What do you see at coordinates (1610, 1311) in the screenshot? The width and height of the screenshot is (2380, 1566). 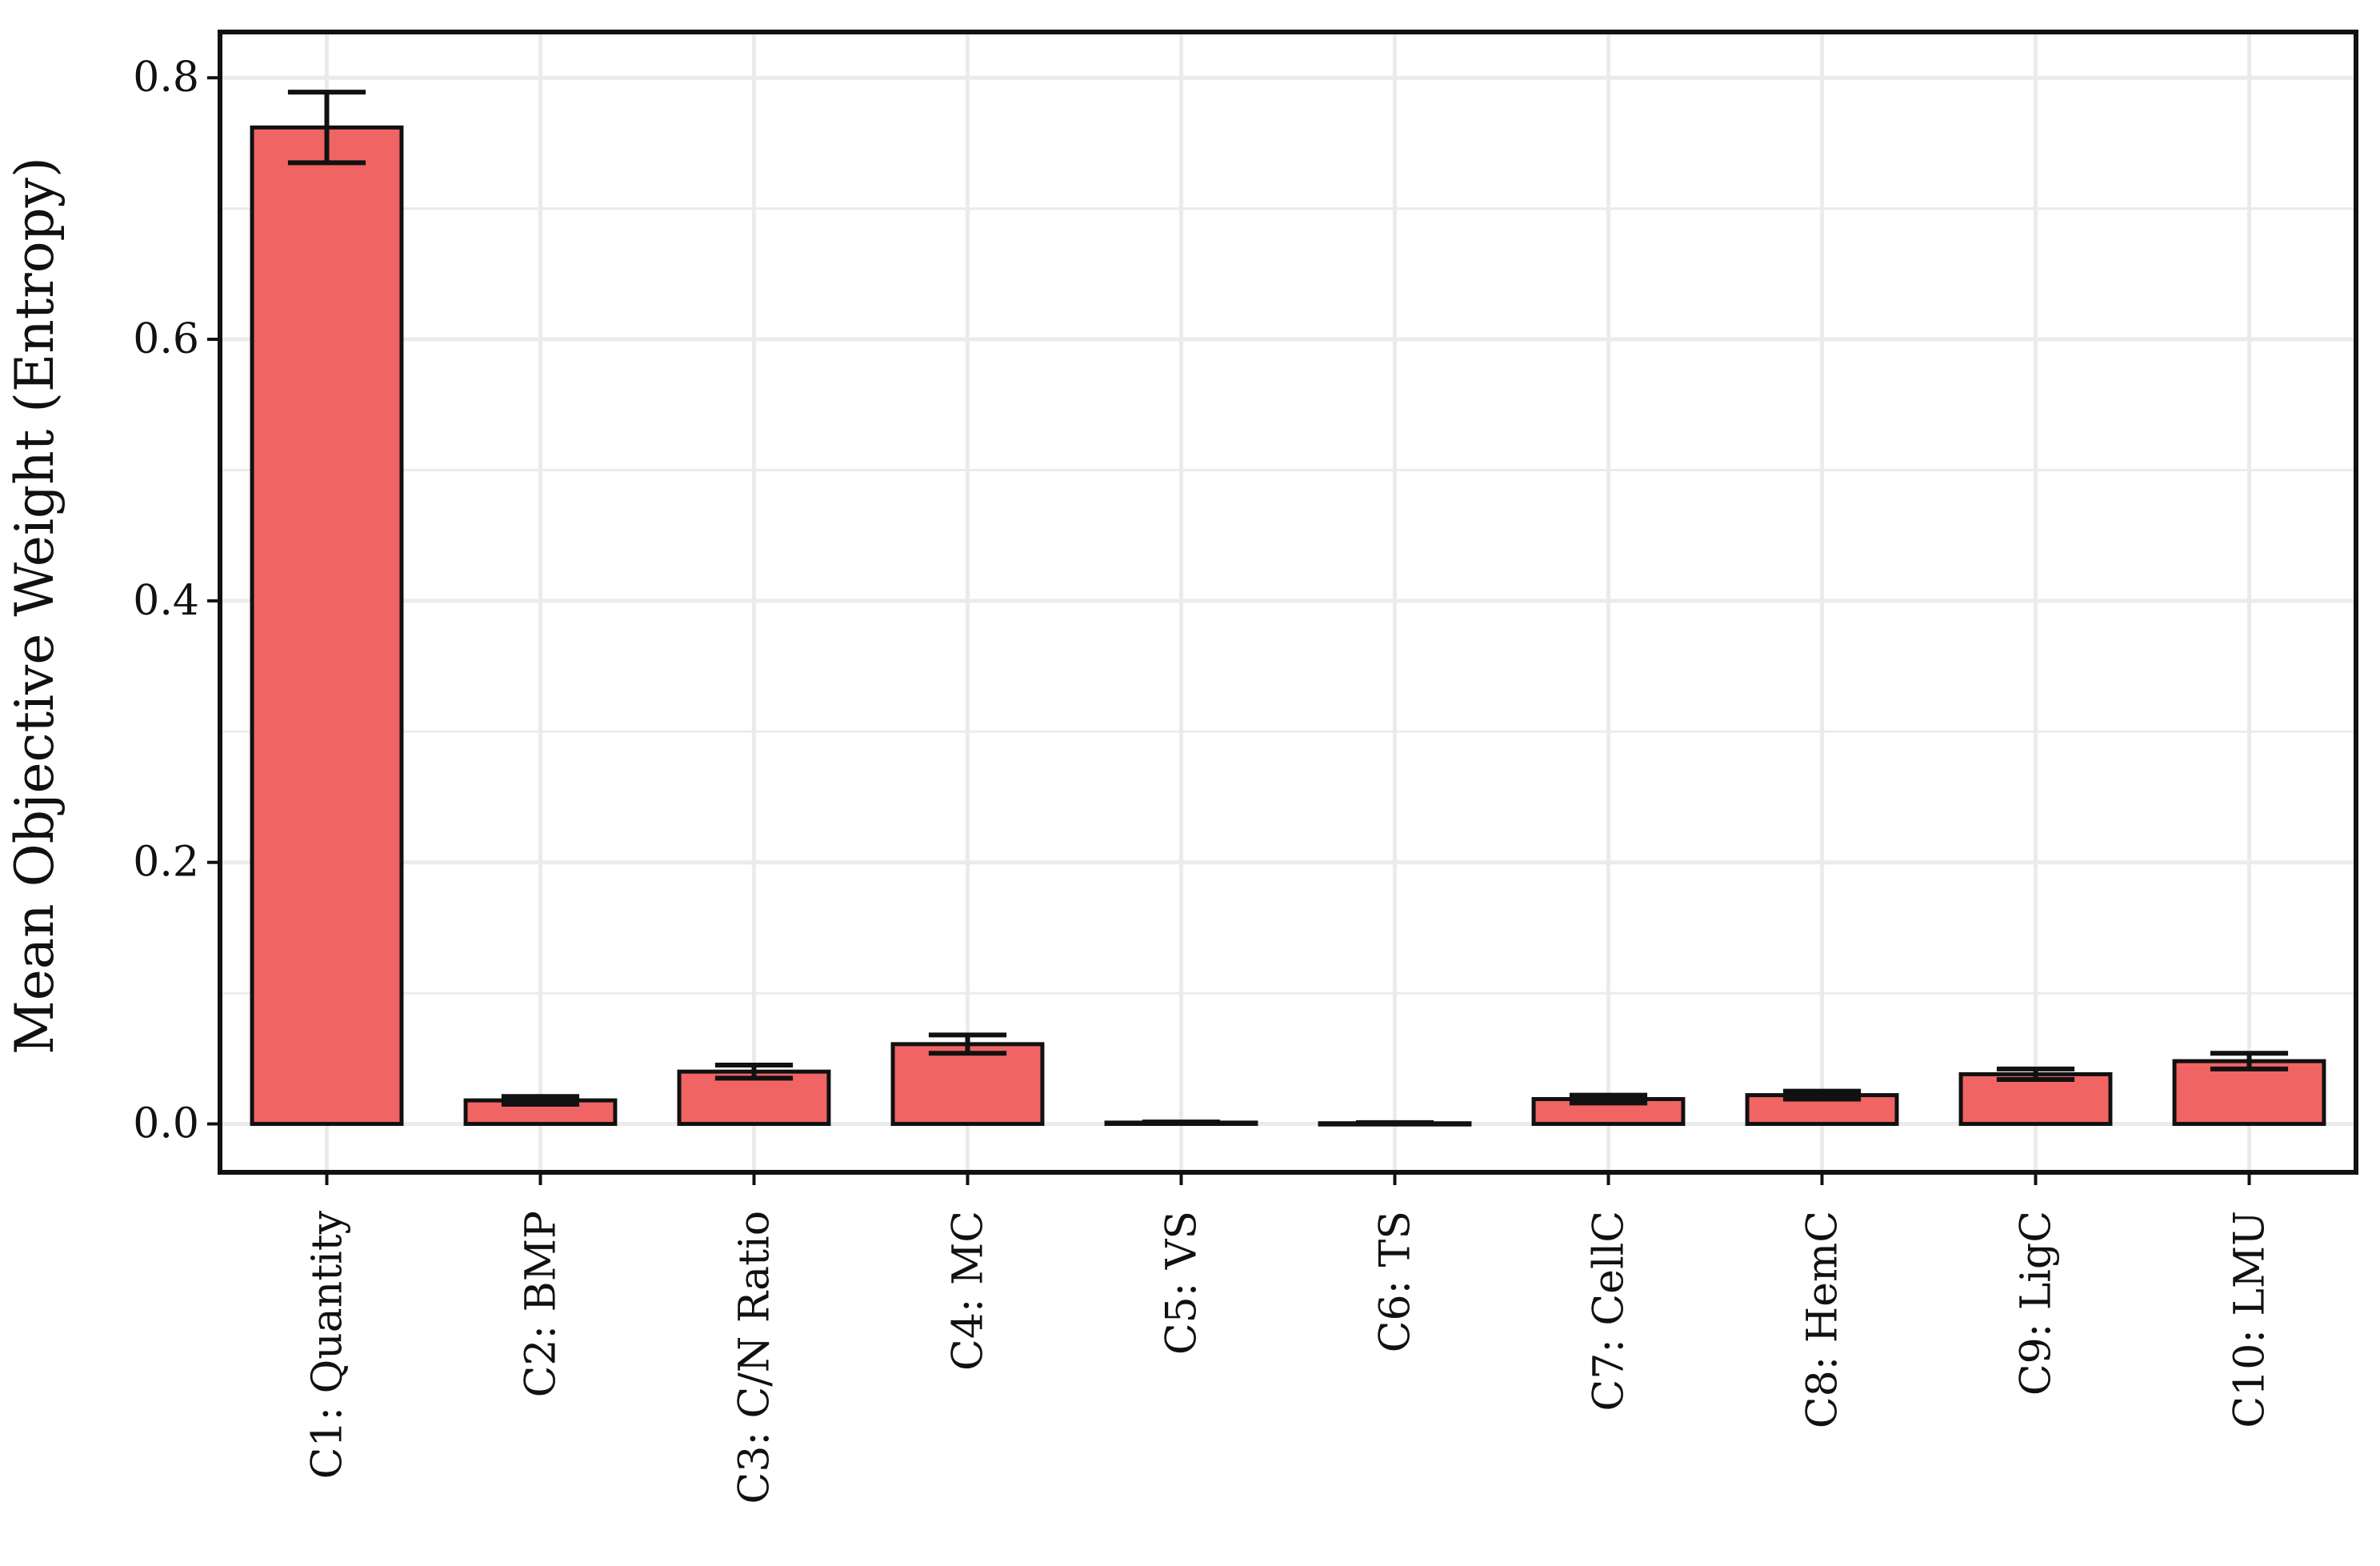 I see `x-tick-label-7: C7: CellC` at bounding box center [1610, 1311].